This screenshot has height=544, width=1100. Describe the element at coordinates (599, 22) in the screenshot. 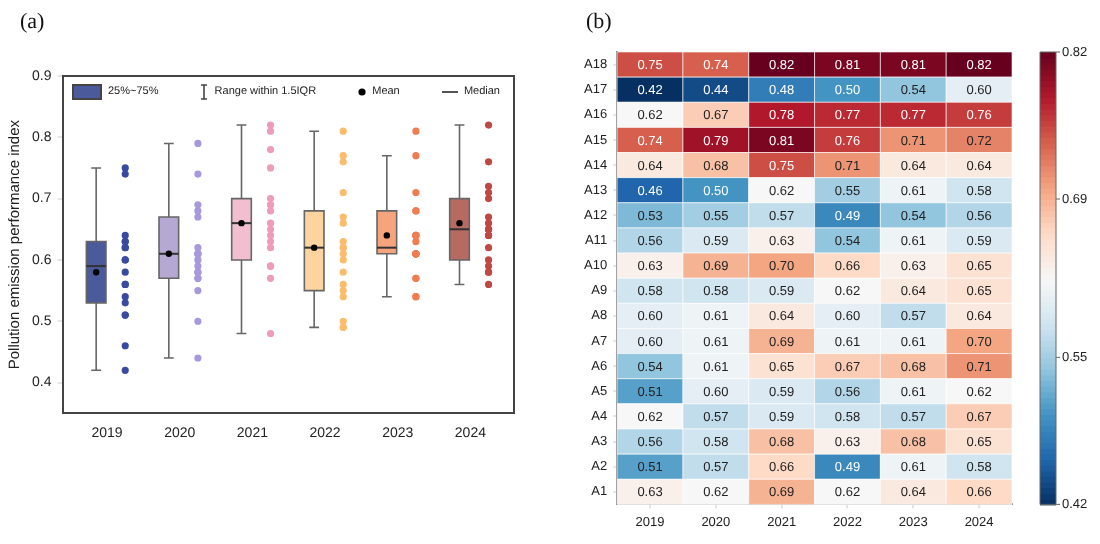

I see `chart-title: (b)` at that location.